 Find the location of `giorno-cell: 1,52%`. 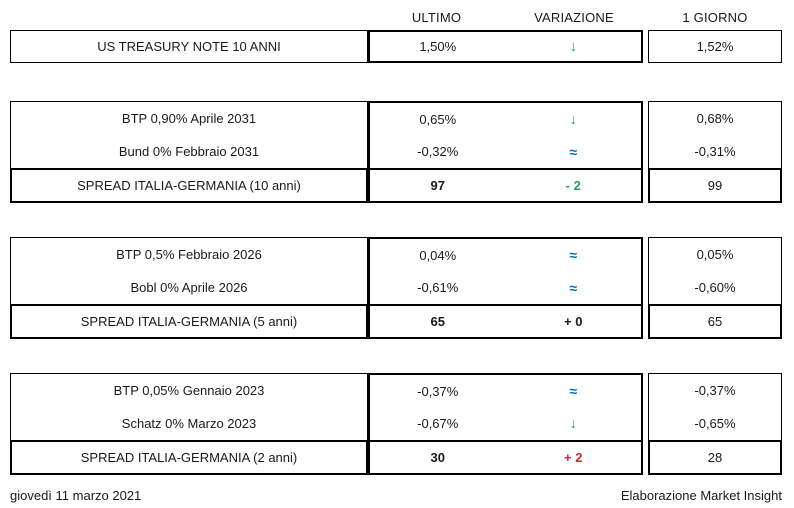

giorno-cell: 1,52% is located at coordinates (715, 46).